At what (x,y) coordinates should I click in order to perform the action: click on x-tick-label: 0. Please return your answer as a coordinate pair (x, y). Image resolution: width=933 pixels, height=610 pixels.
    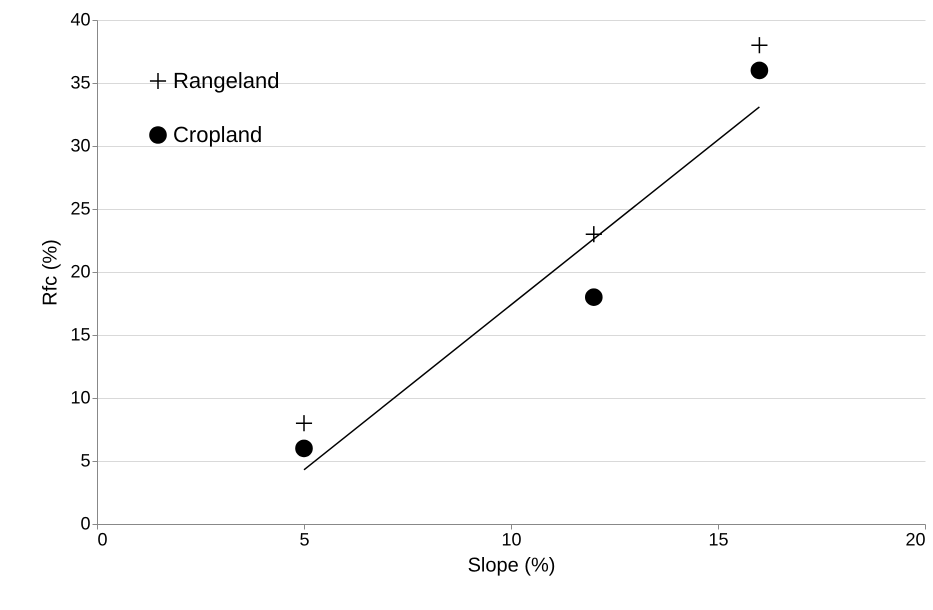
    Looking at the image, I should click on (103, 540).